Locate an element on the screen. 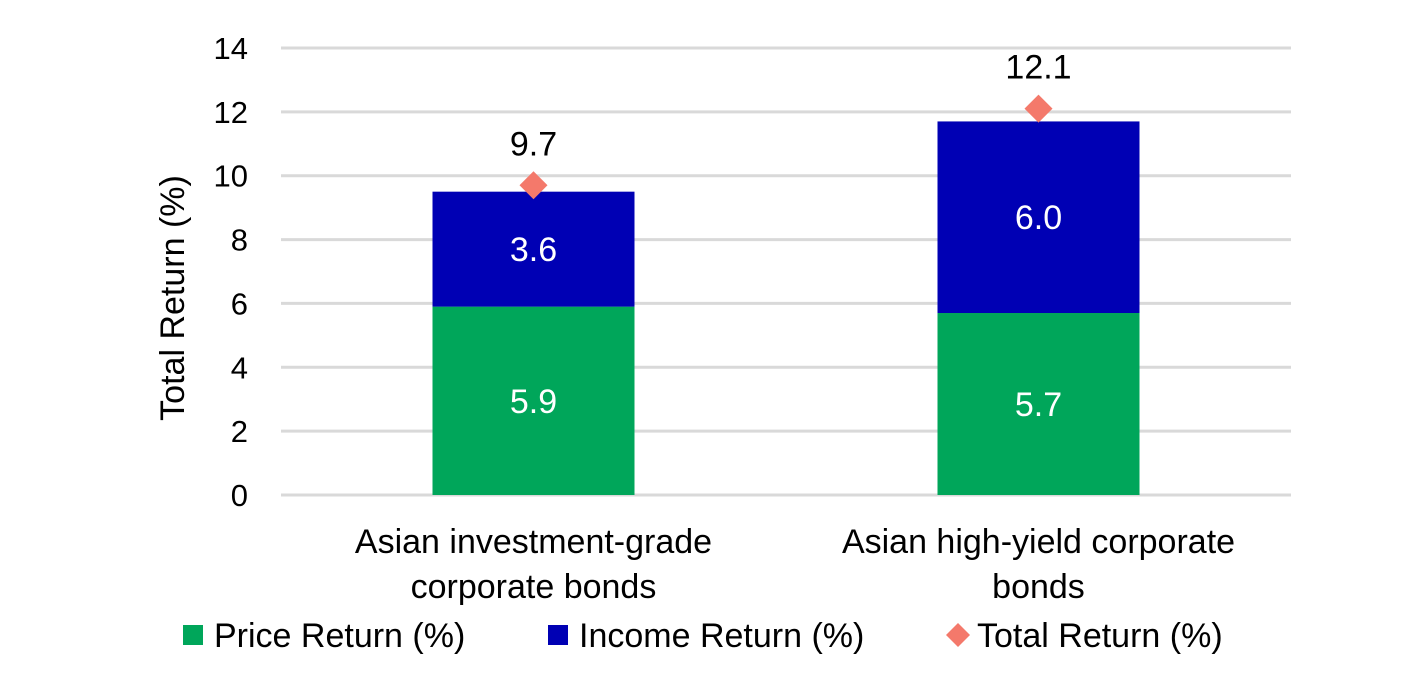 This screenshot has width=1413, height=698. x-category-label: bonds is located at coordinates (1038, 587).